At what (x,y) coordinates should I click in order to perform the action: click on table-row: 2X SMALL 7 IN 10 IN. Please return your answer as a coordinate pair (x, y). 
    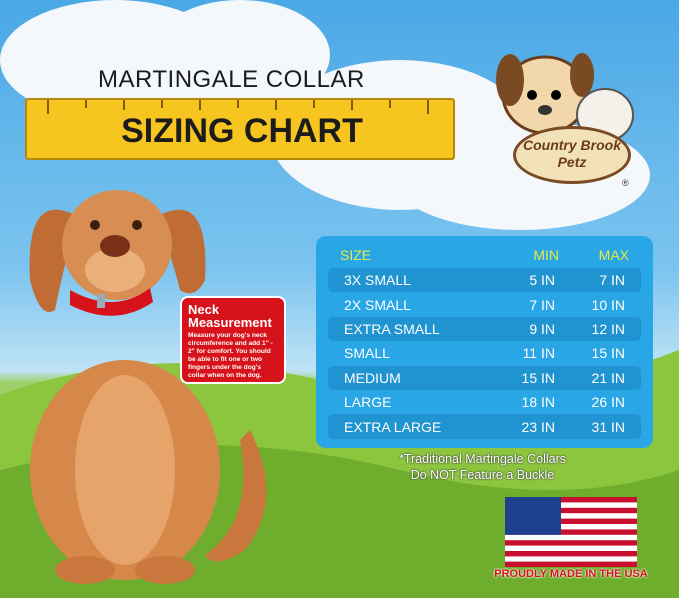
    Looking at the image, I should click on (484, 304).